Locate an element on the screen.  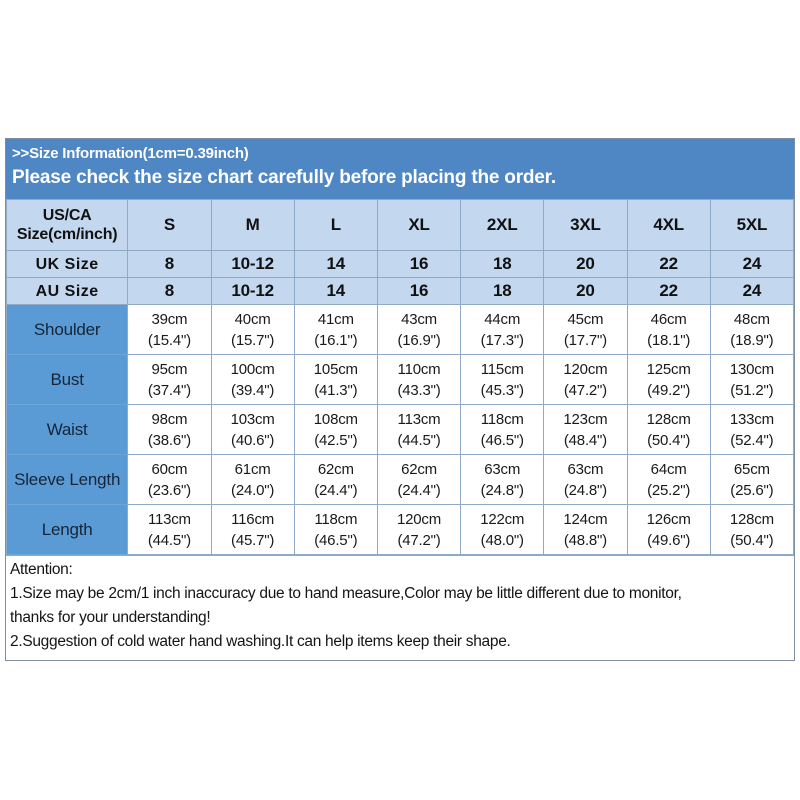
length-l: 118cm (46.5") is located at coordinates (335, 529).